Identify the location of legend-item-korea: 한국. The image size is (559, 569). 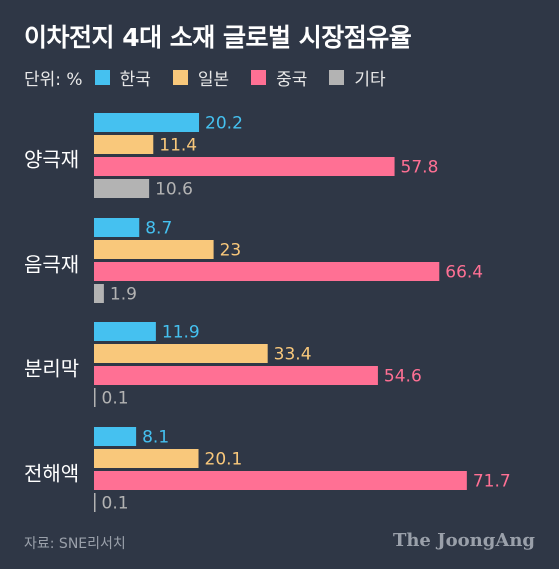
(122, 77).